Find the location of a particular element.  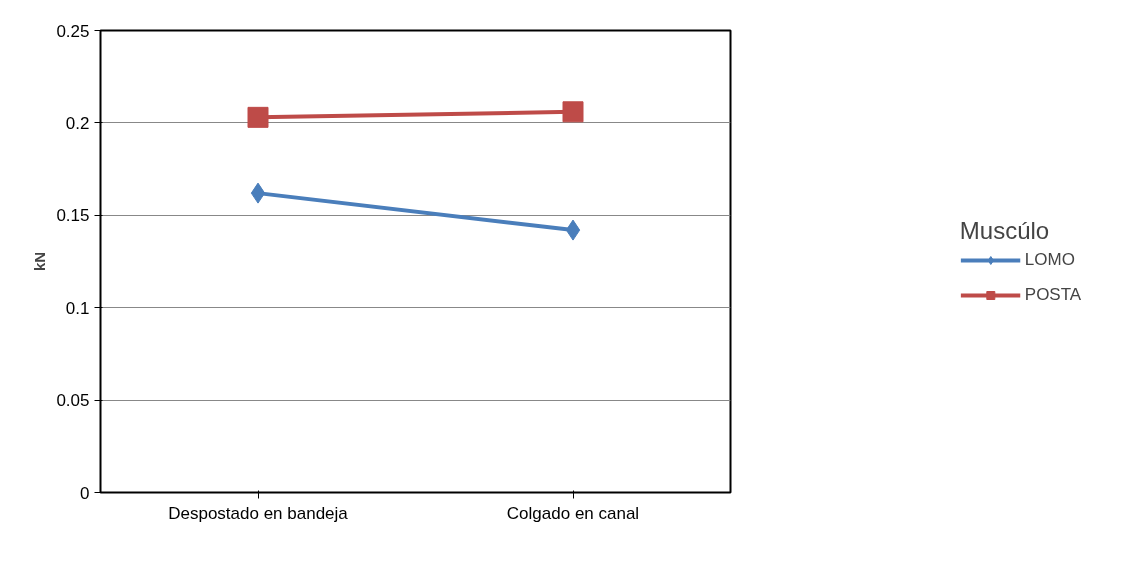

y-tick-label: 0.15 is located at coordinates (73, 216).